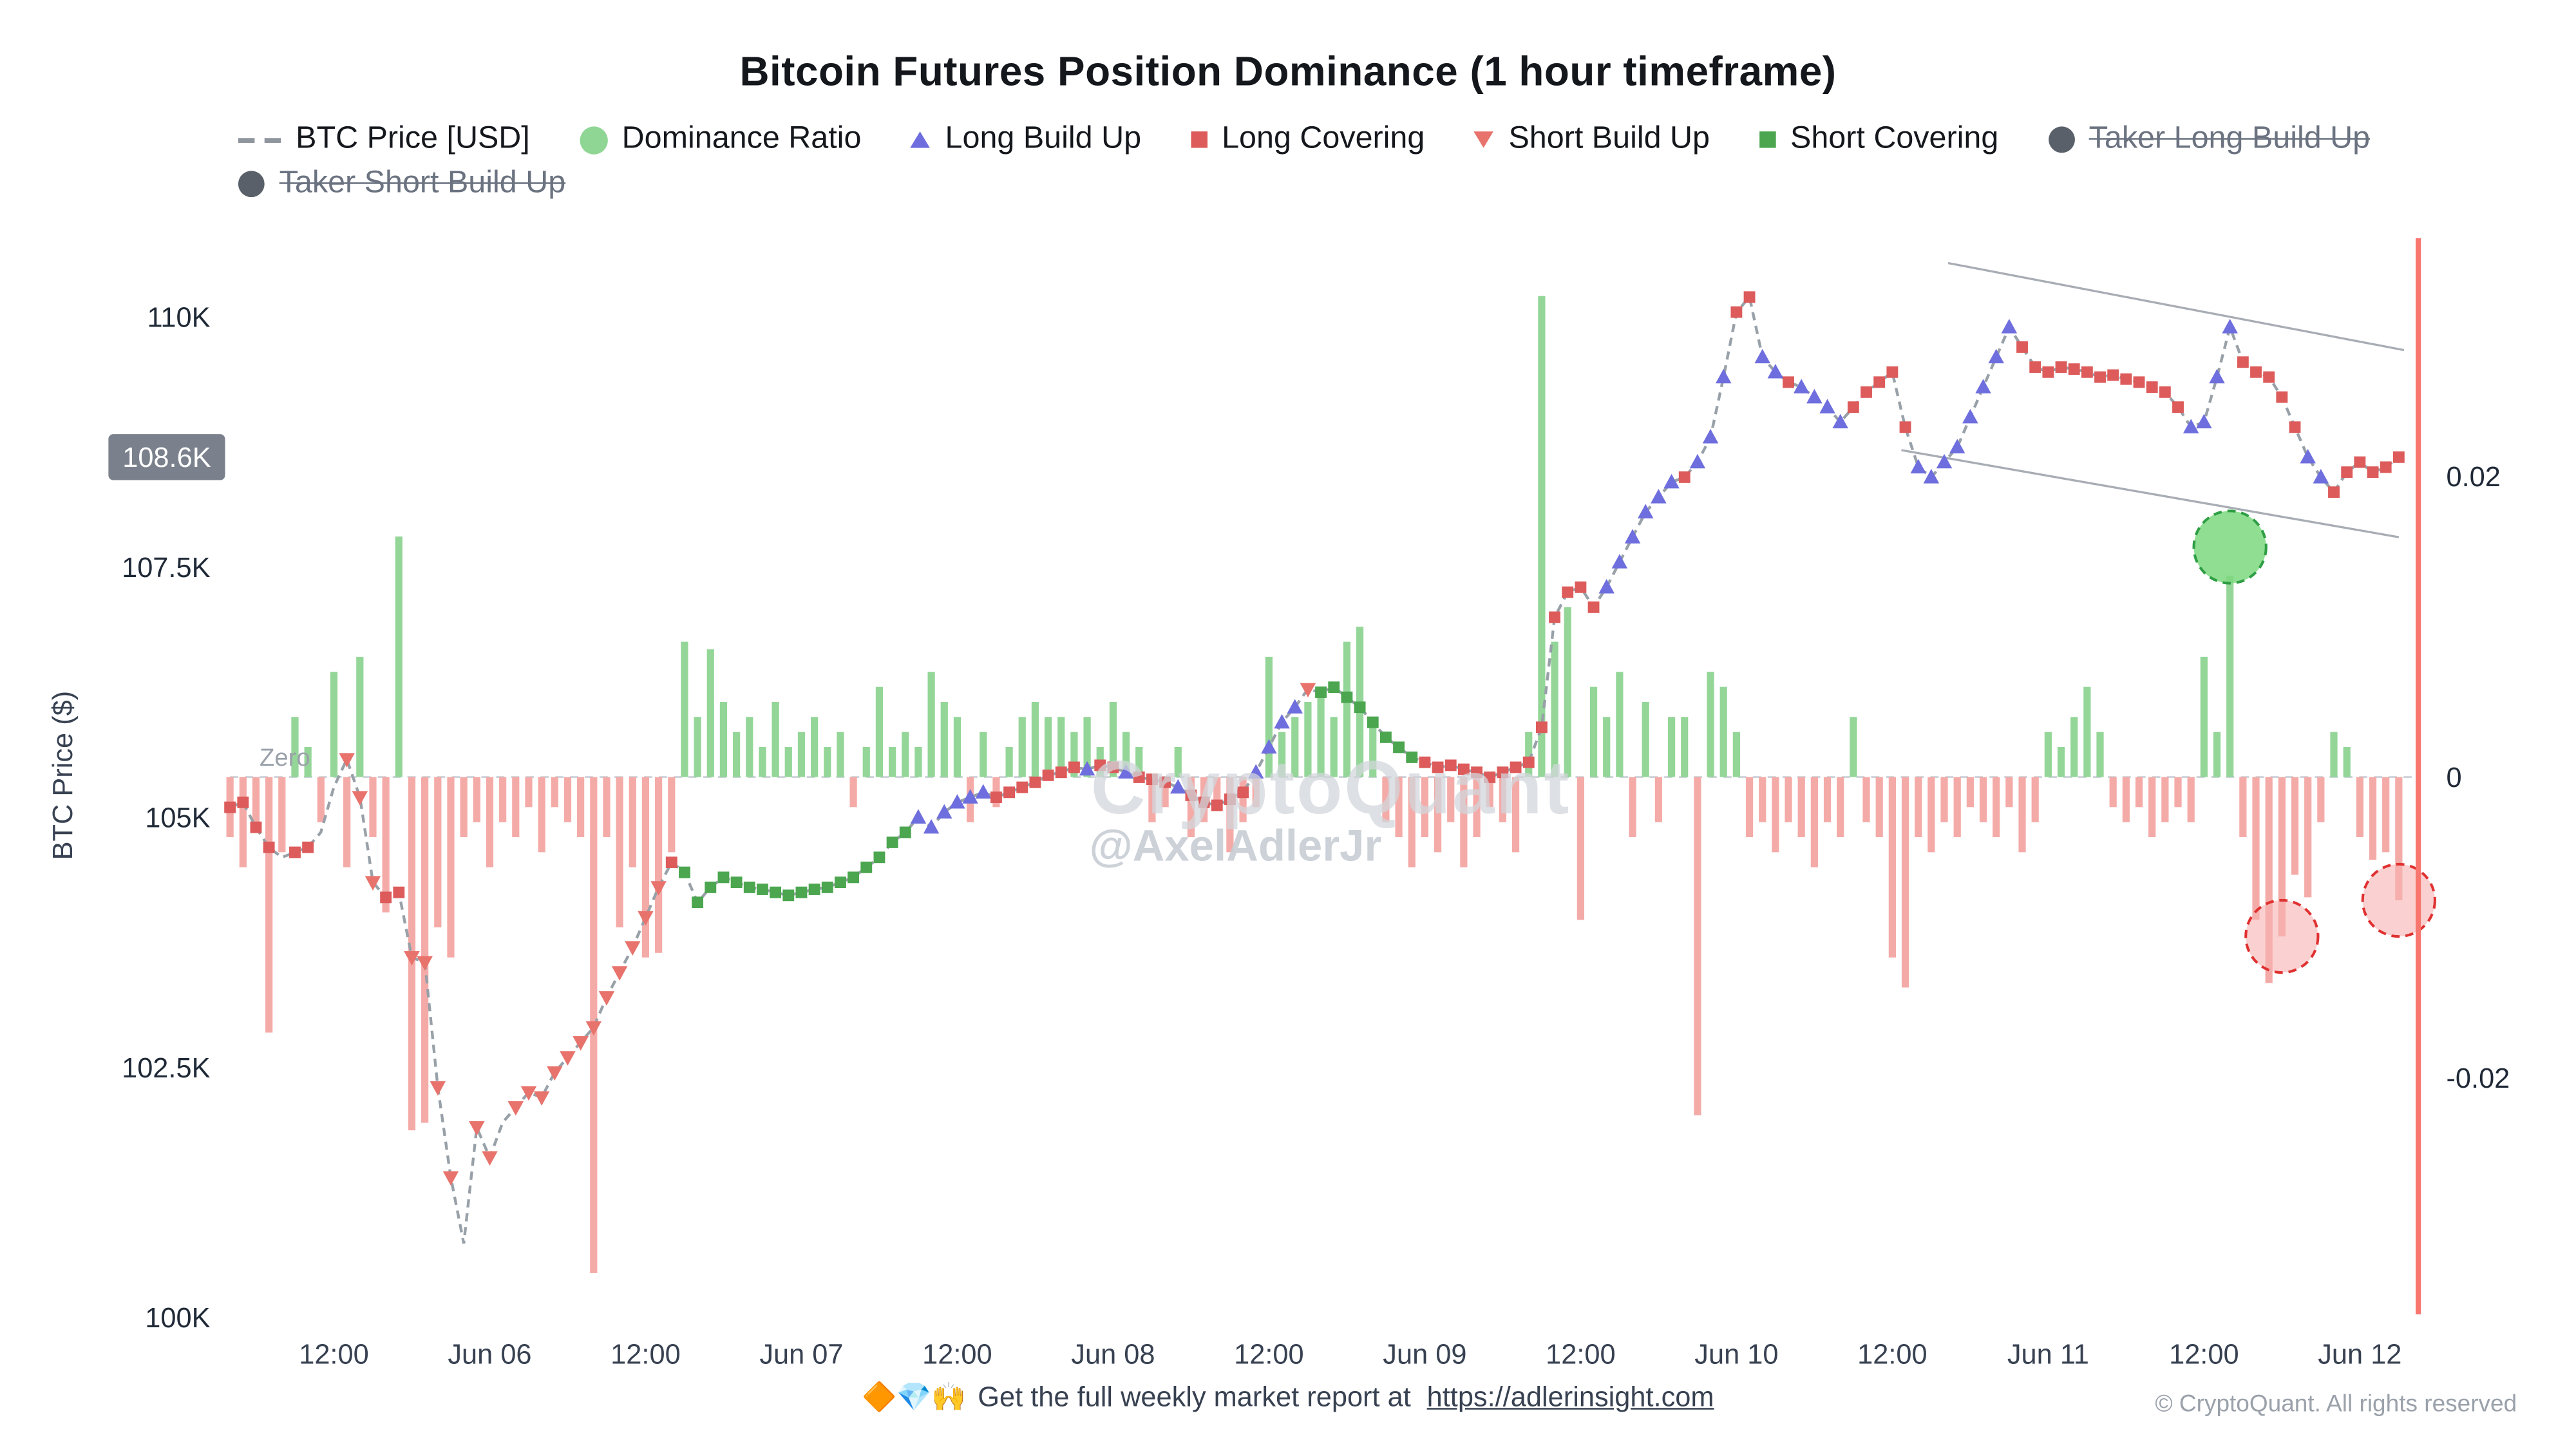  Describe the element at coordinates (1323, 139) in the screenshot. I see `legend-label: Long Covering` at that location.